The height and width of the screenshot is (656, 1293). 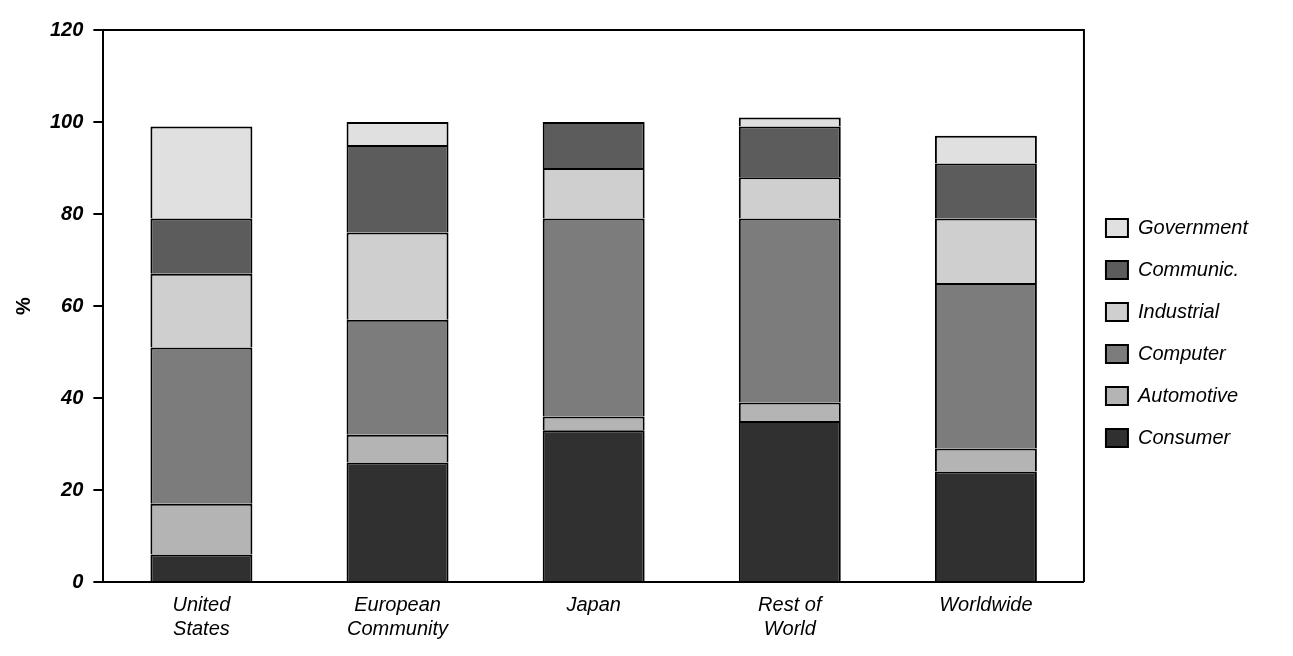 What do you see at coordinates (1182, 352) in the screenshot?
I see `legend-label: Computer` at bounding box center [1182, 352].